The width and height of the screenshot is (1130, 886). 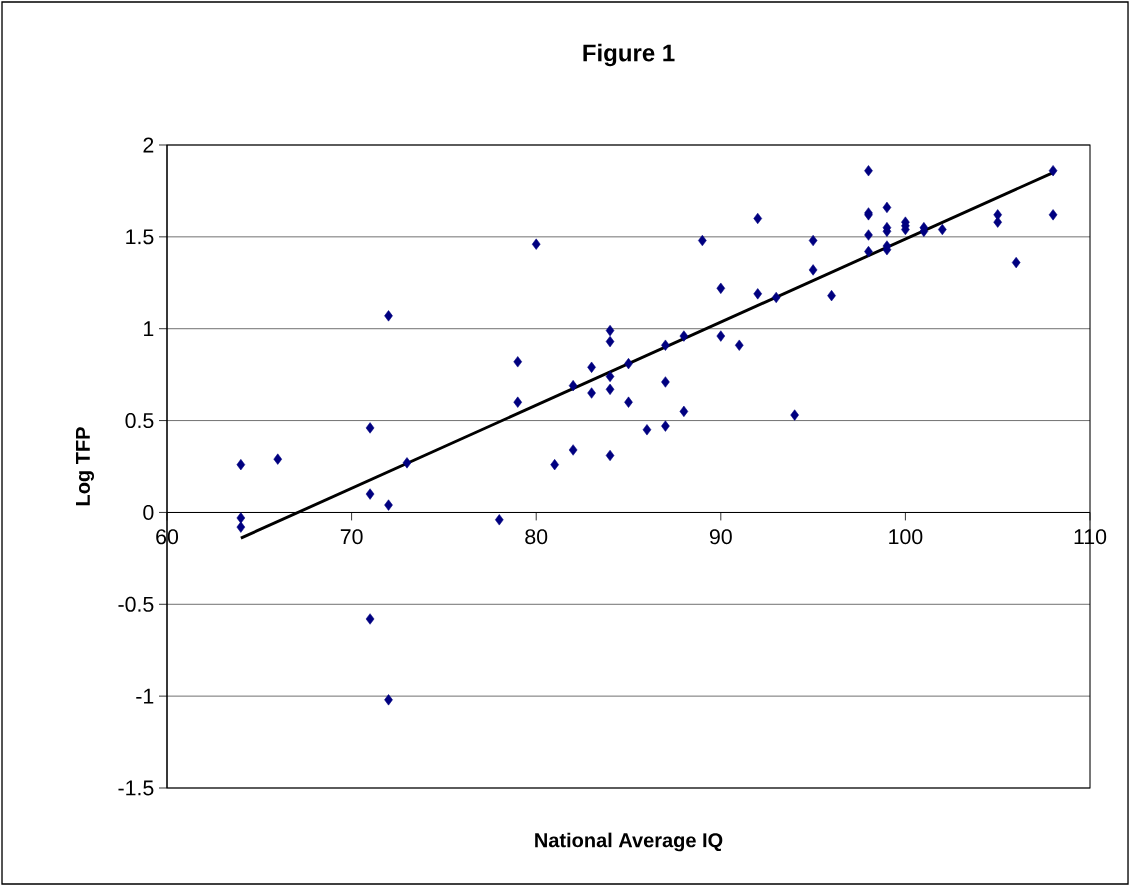 I want to click on y-tick-label: 0, so click(x=148, y=512).